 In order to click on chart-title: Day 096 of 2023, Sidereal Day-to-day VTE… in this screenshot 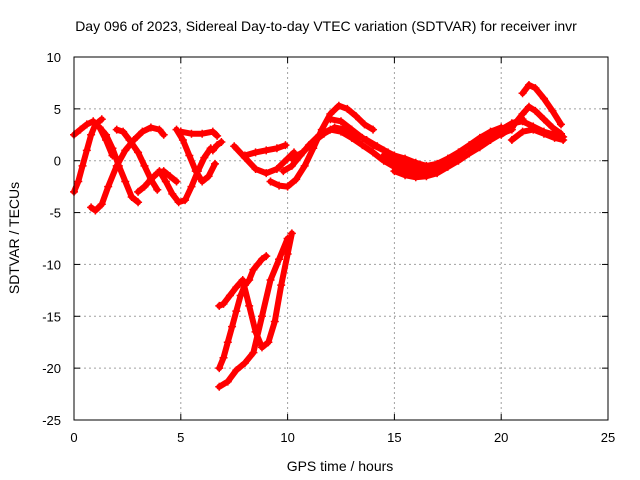, I will do `click(326, 26)`.